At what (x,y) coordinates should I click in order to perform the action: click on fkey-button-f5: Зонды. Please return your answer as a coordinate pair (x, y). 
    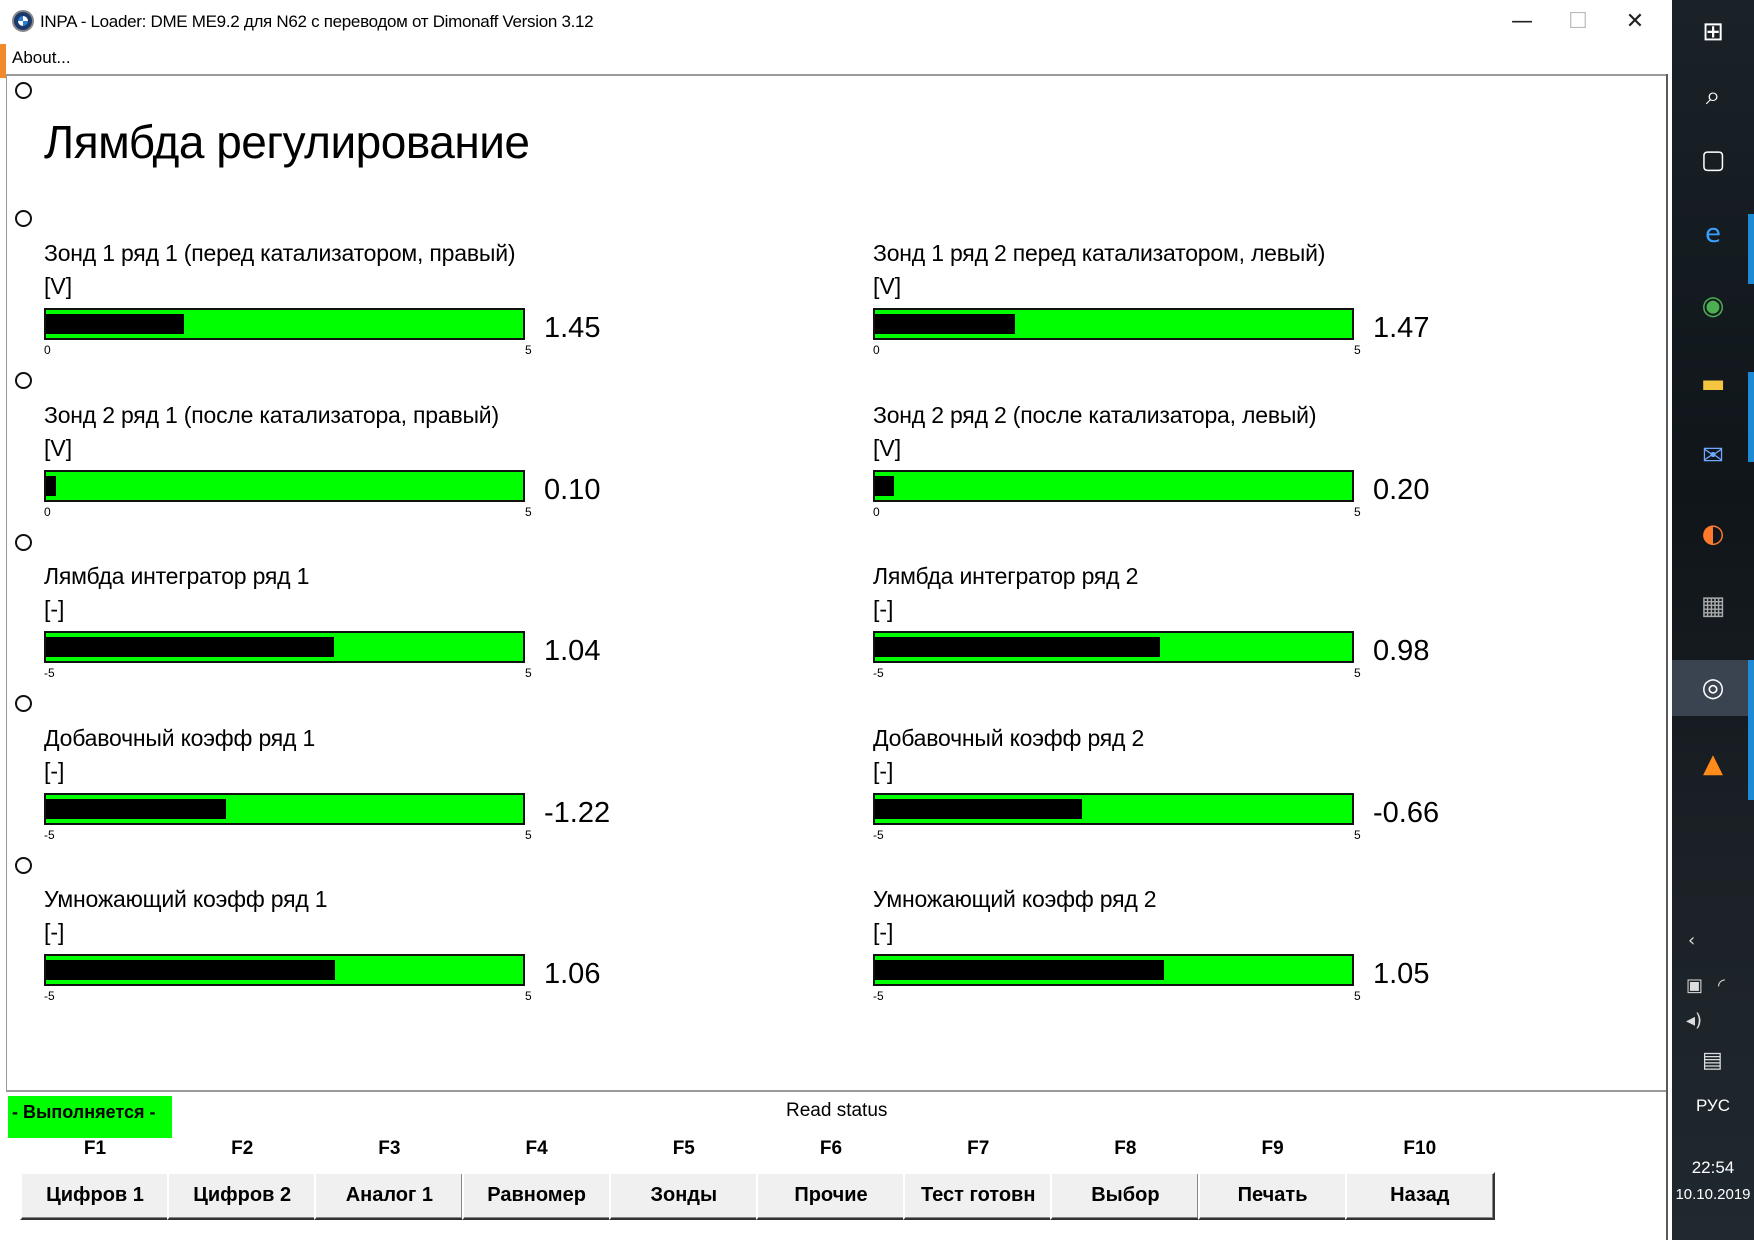
    Looking at the image, I should click on (683, 1196).